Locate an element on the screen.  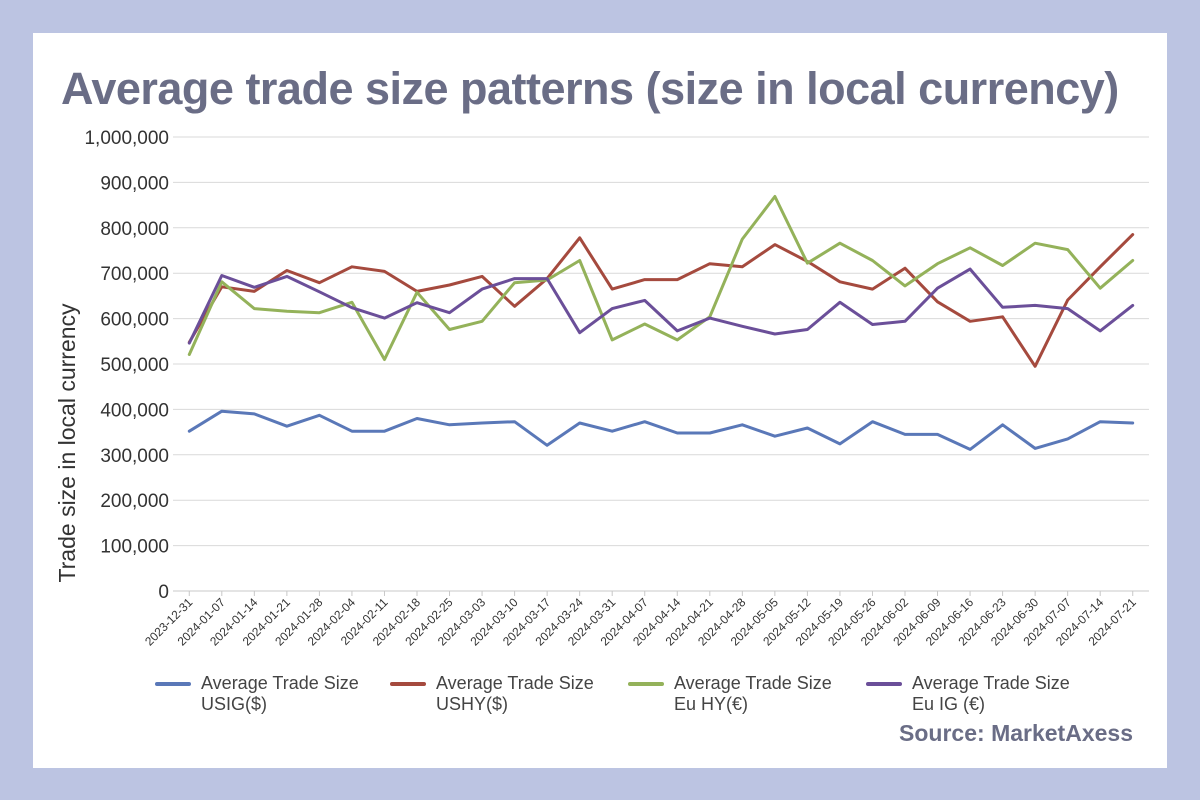
legend-label-usig-line1: Average Trade Size is located at coordinates (280, 683).